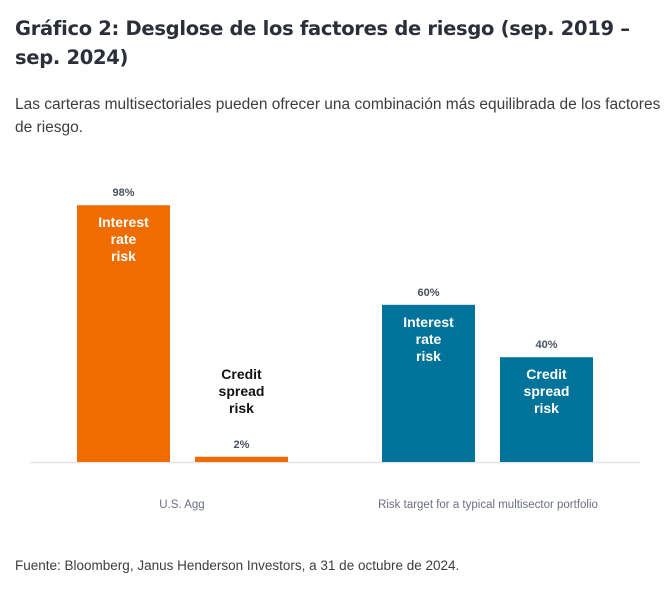 The image size is (667, 599). What do you see at coordinates (428, 339) in the screenshot?
I see `series-label-interest-rate-risk-multisector: Interest rate risk` at bounding box center [428, 339].